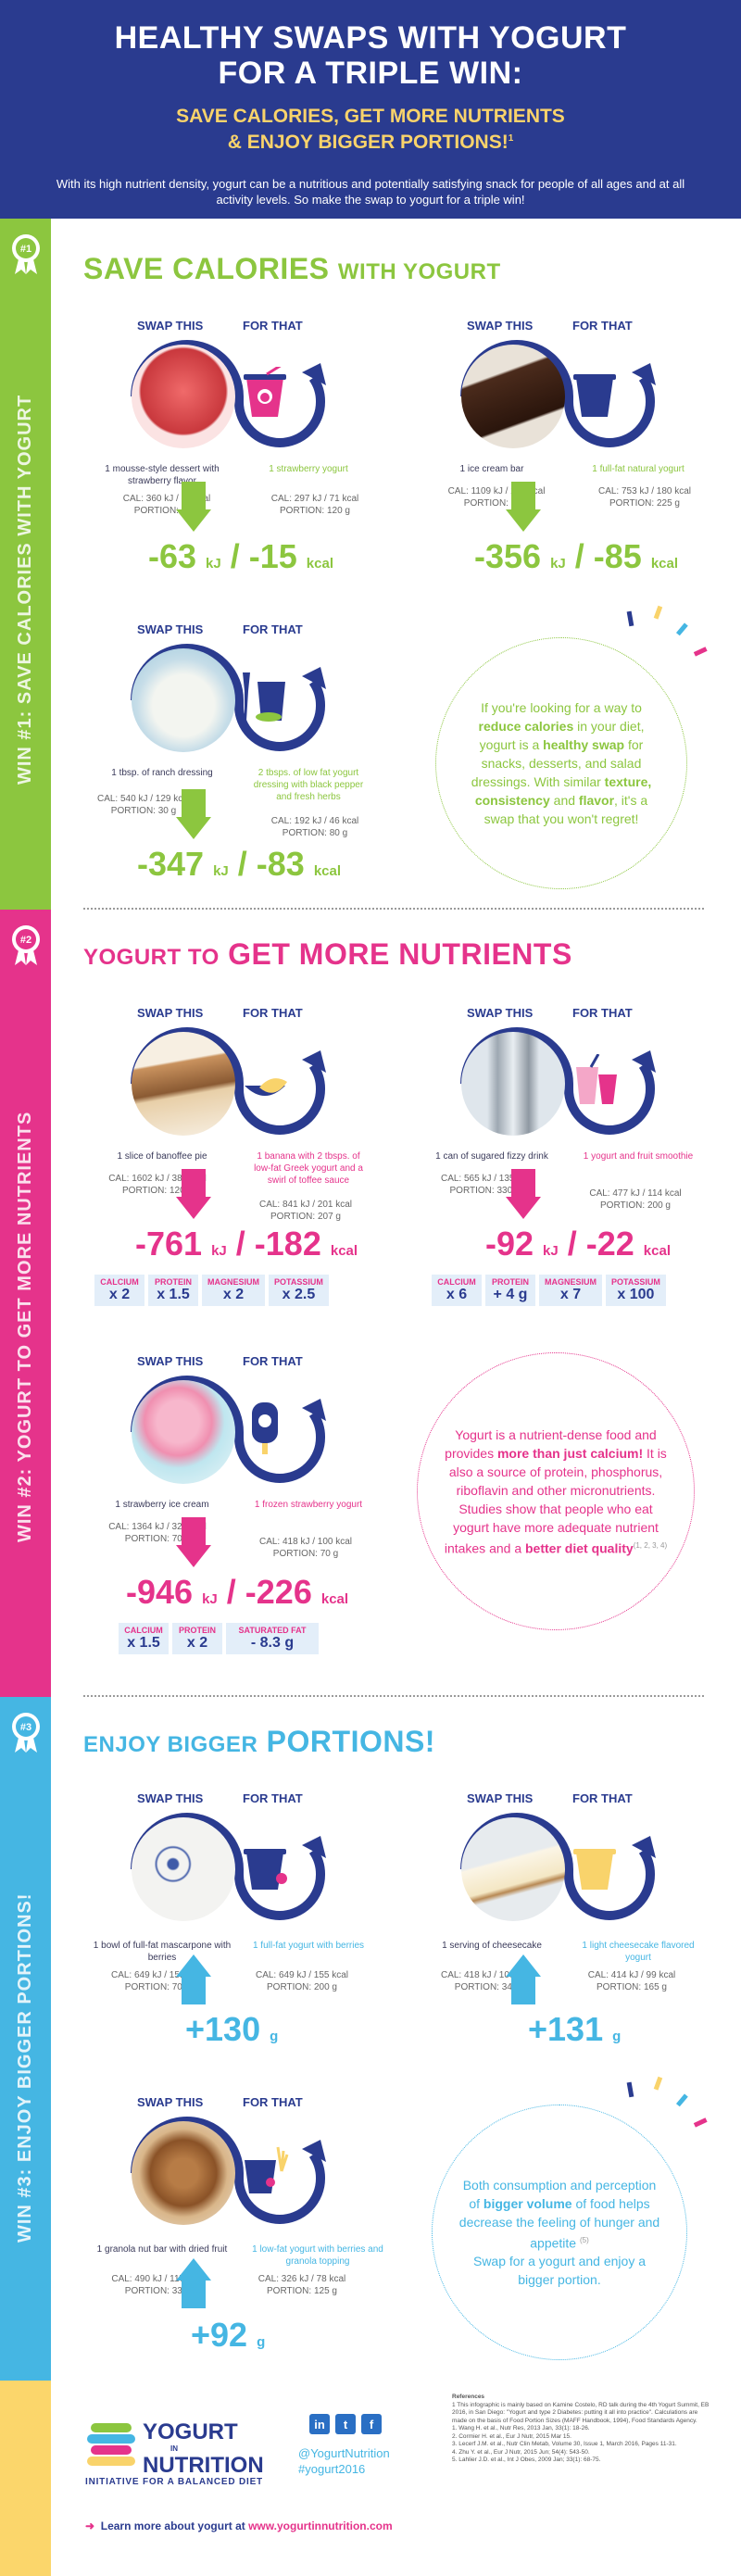  I want to click on granola-bar-image, so click(183, 2173).